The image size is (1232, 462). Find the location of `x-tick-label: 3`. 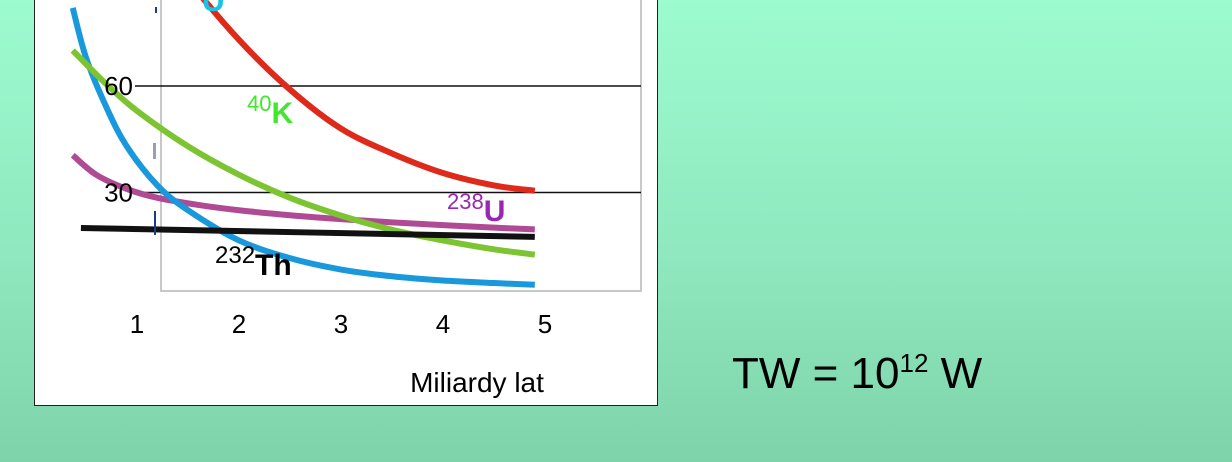

x-tick-label: 3 is located at coordinates (341, 324).